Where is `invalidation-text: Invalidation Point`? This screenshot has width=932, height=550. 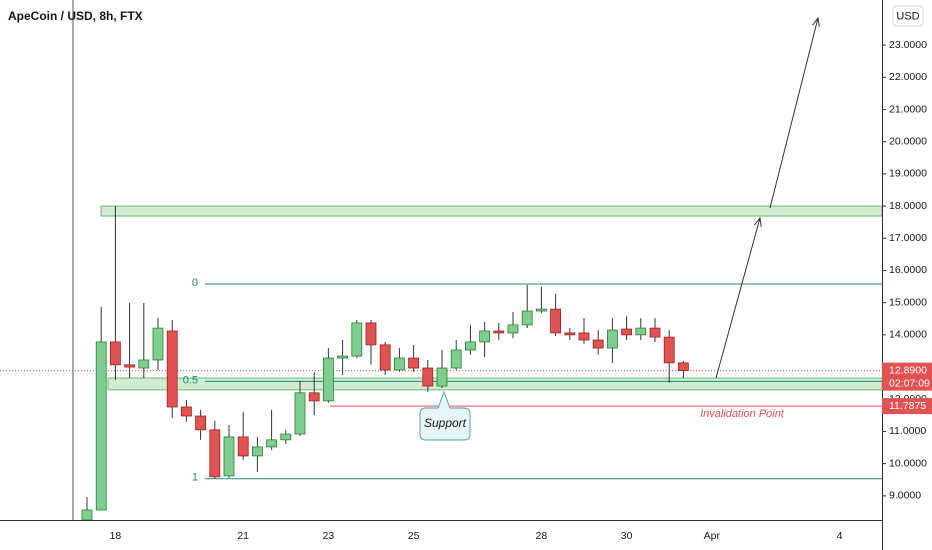
invalidation-text: Invalidation Point is located at coordinates (742, 414).